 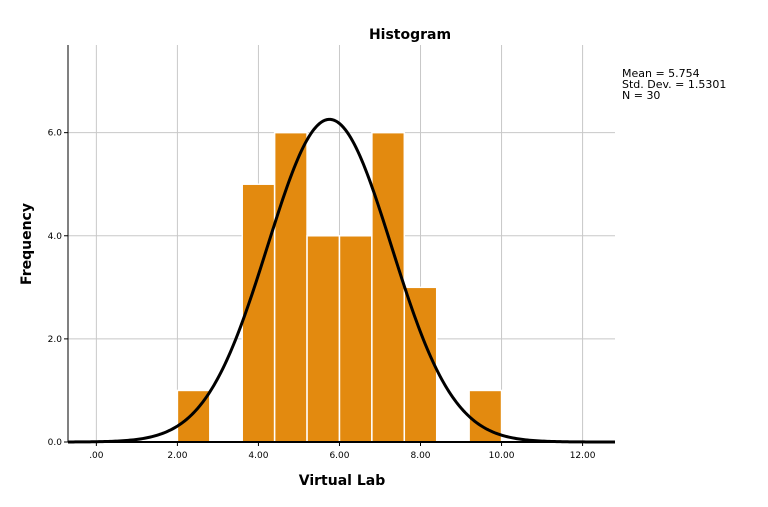 What do you see at coordinates (55, 237) in the screenshot?
I see `y-tick-label: 4.0` at bounding box center [55, 237].